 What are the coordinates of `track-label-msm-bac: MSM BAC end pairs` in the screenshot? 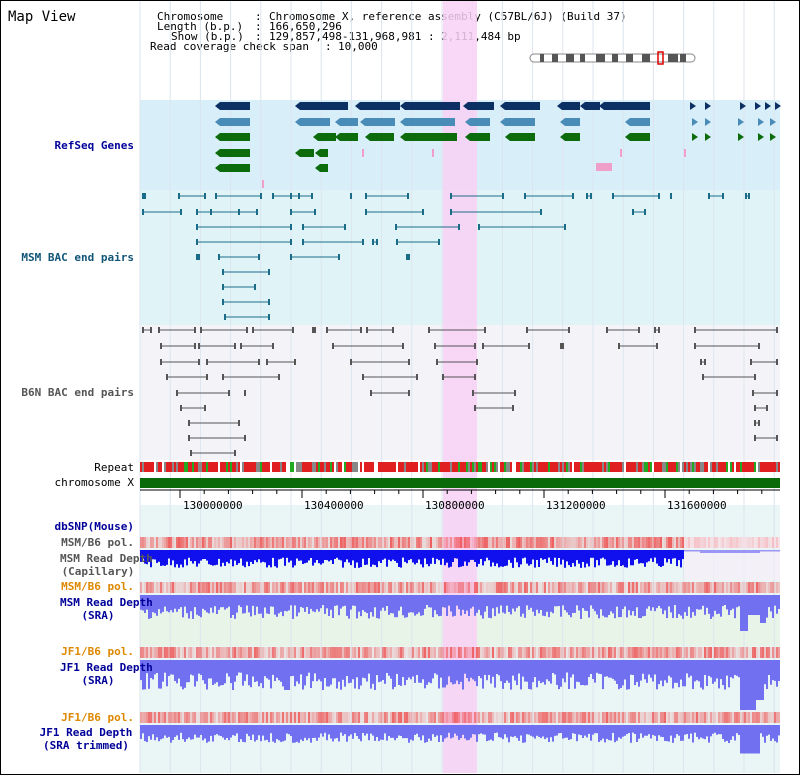 It's located at (77, 257).